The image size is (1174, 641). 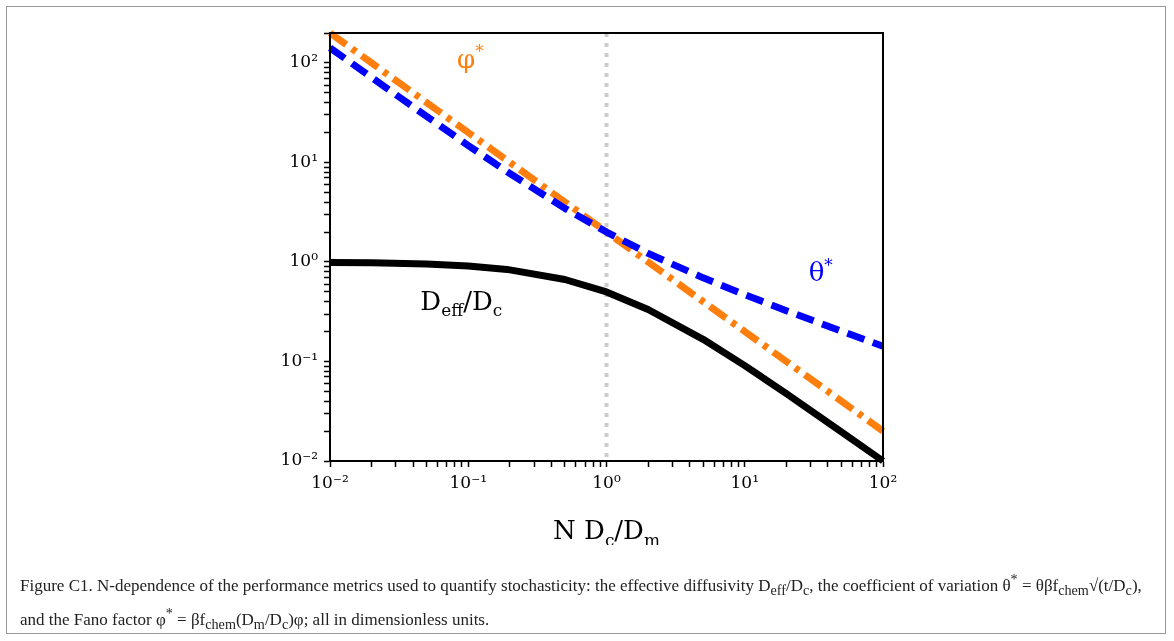 What do you see at coordinates (299, 359) in the screenshot?
I see `y-tick-label: 10⁻¹` at bounding box center [299, 359].